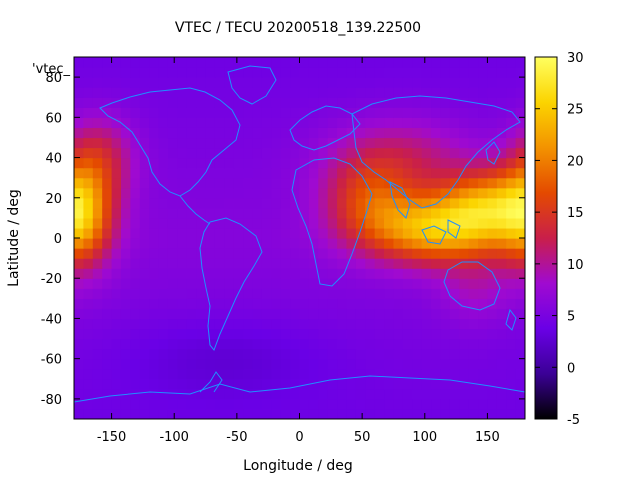  Describe the element at coordinates (53, 118) in the screenshot. I see `y-tick-label: 60` at that location.